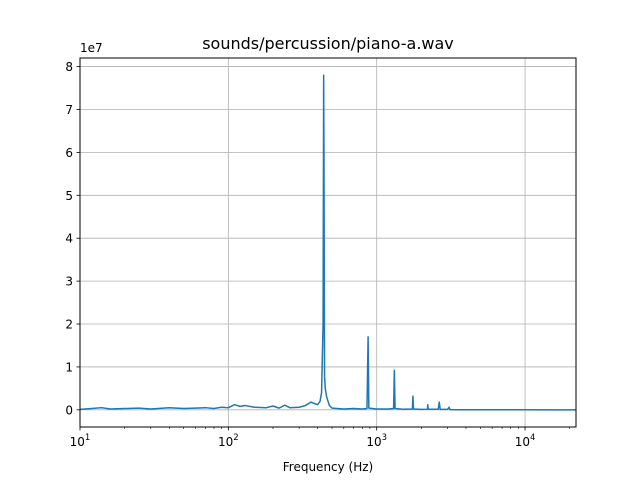 This screenshot has width=640, height=485. What do you see at coordinates (69, 110) in the screenshot?
I see `y-tick-label: 7` at bounding box center [69, 110].